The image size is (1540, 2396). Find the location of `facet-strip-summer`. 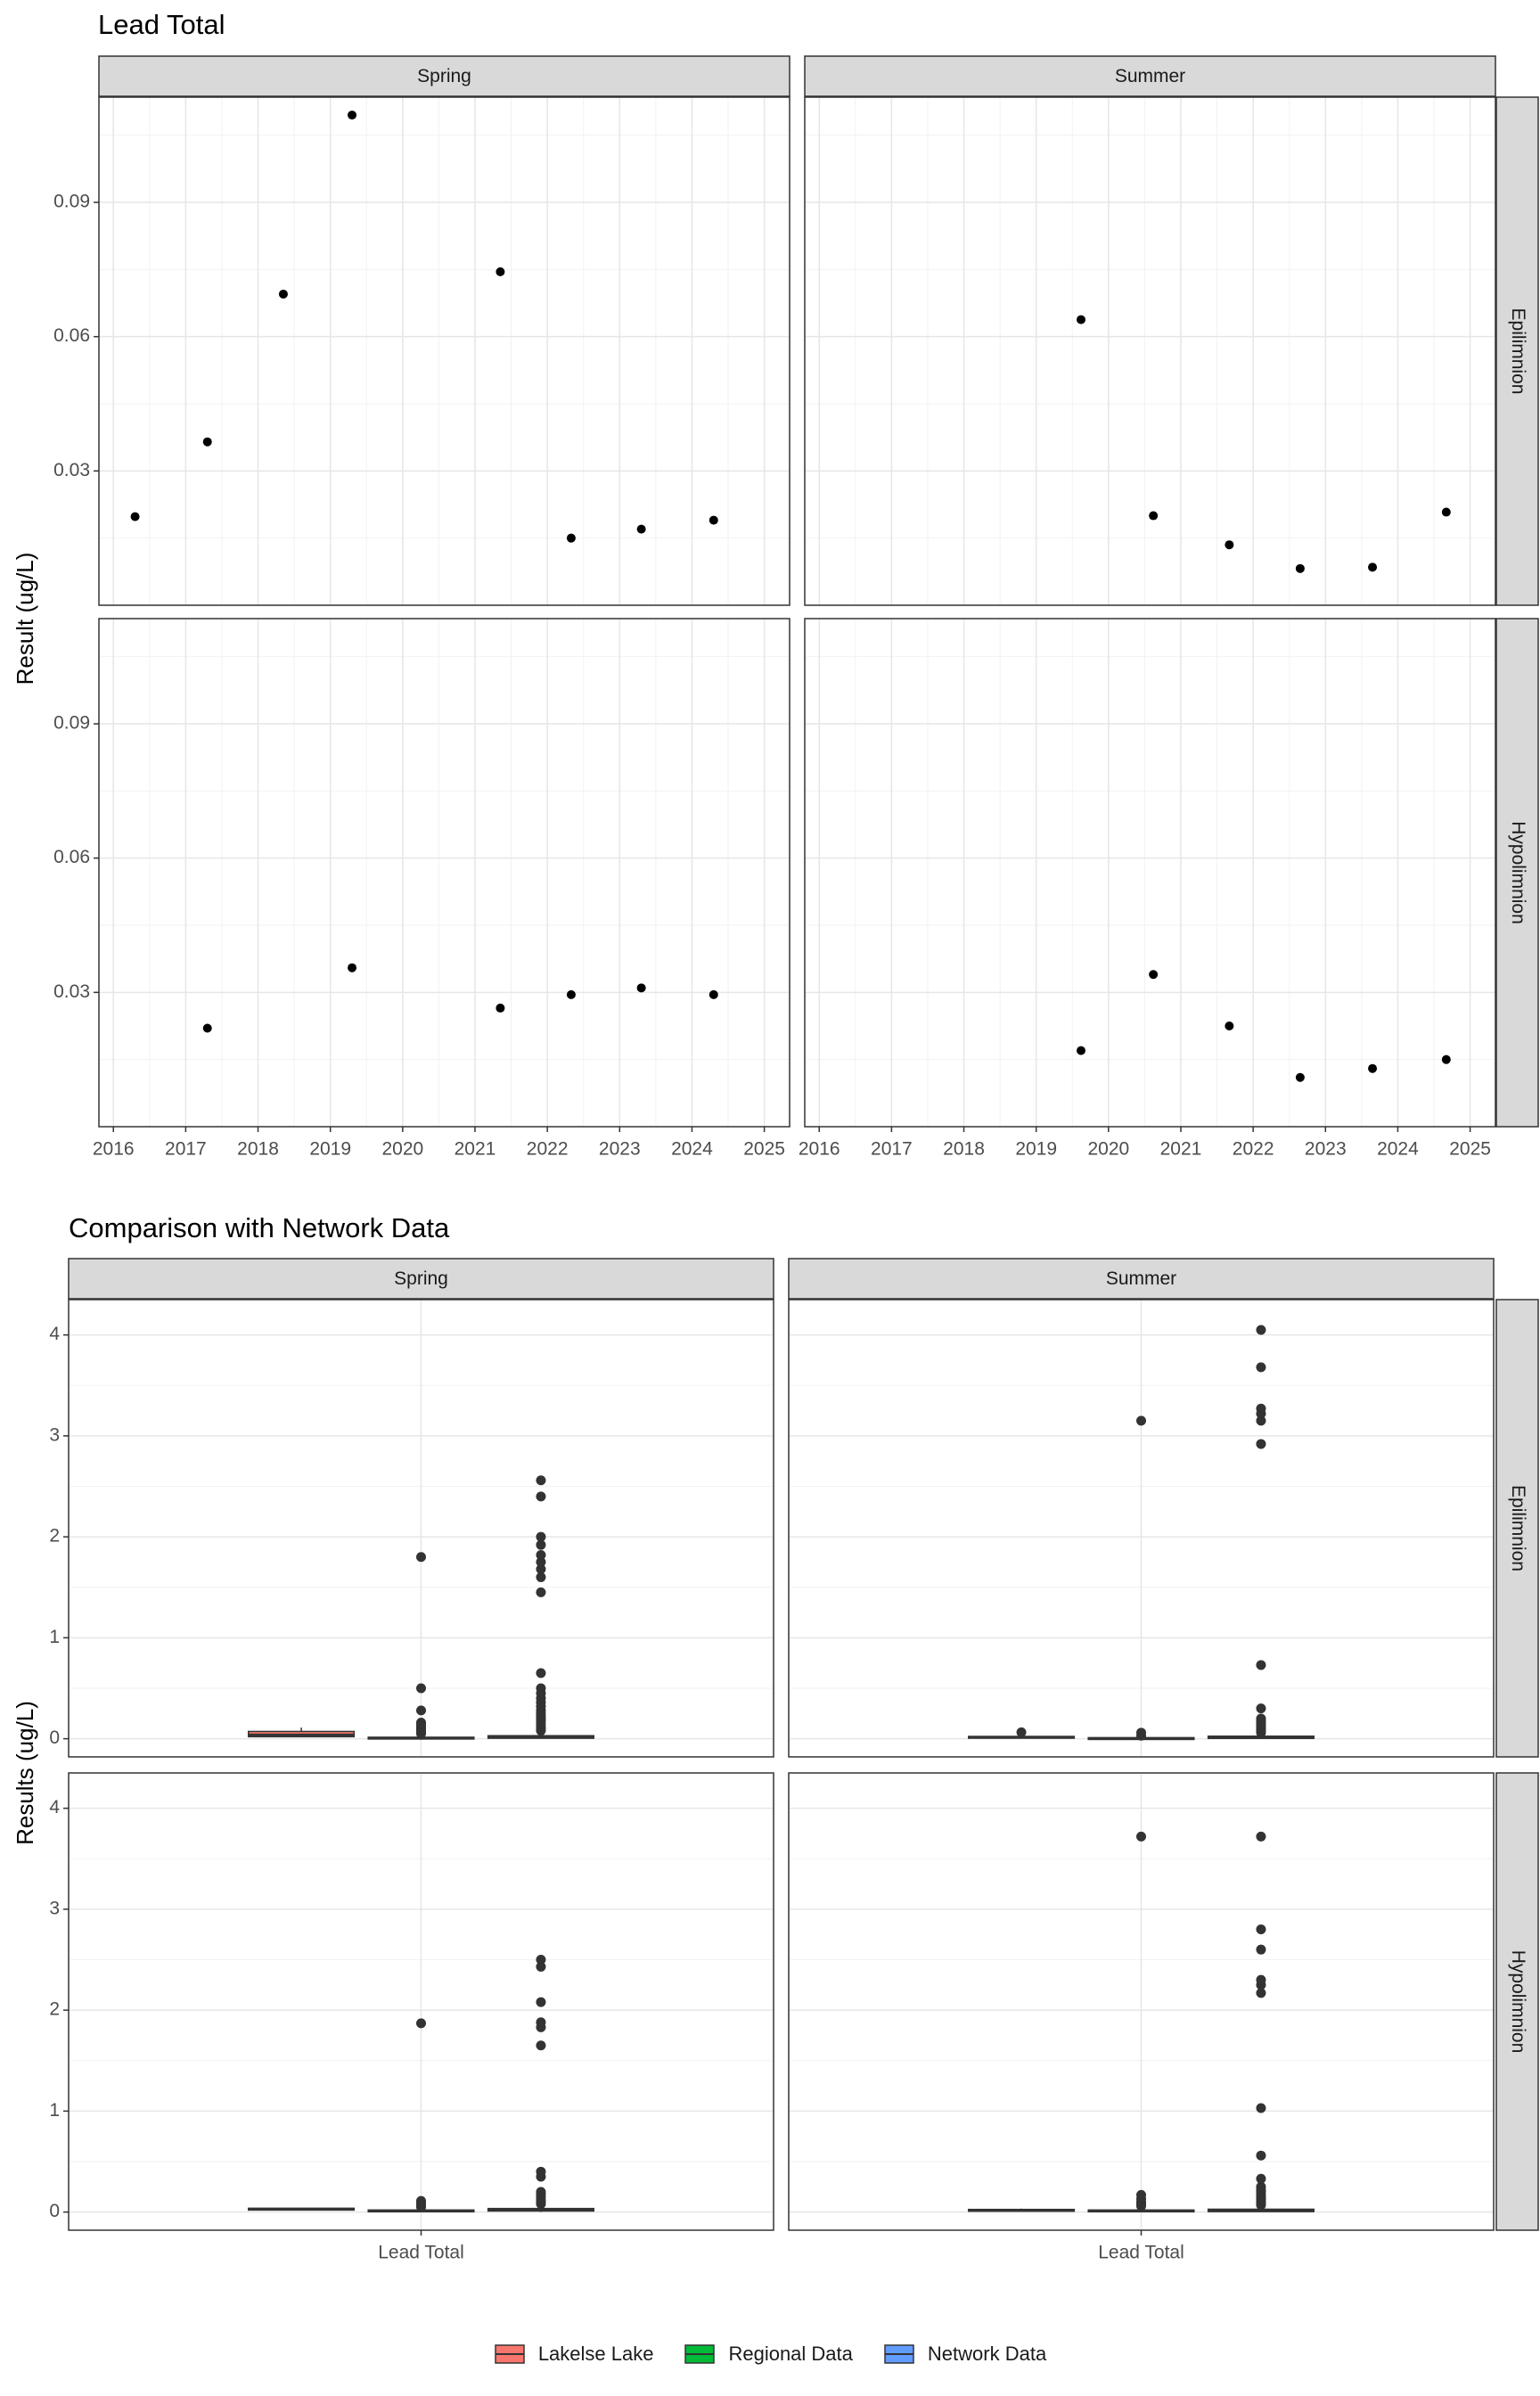

facet-strip-summer is located at coordinates (1150, 76).